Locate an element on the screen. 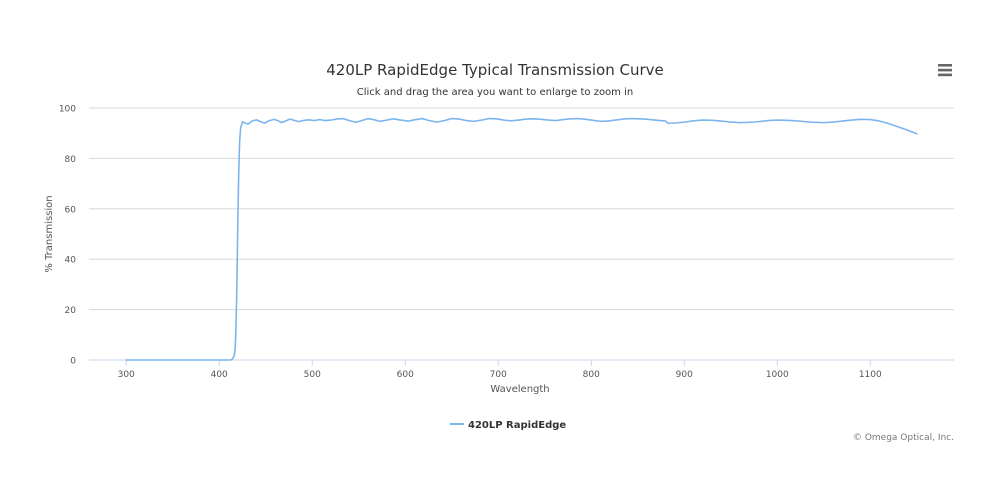 Image resolution: width=1000 pixels, height=504 pixels. legend: 420LP RapidEdge is located at coordinates (508, 425).